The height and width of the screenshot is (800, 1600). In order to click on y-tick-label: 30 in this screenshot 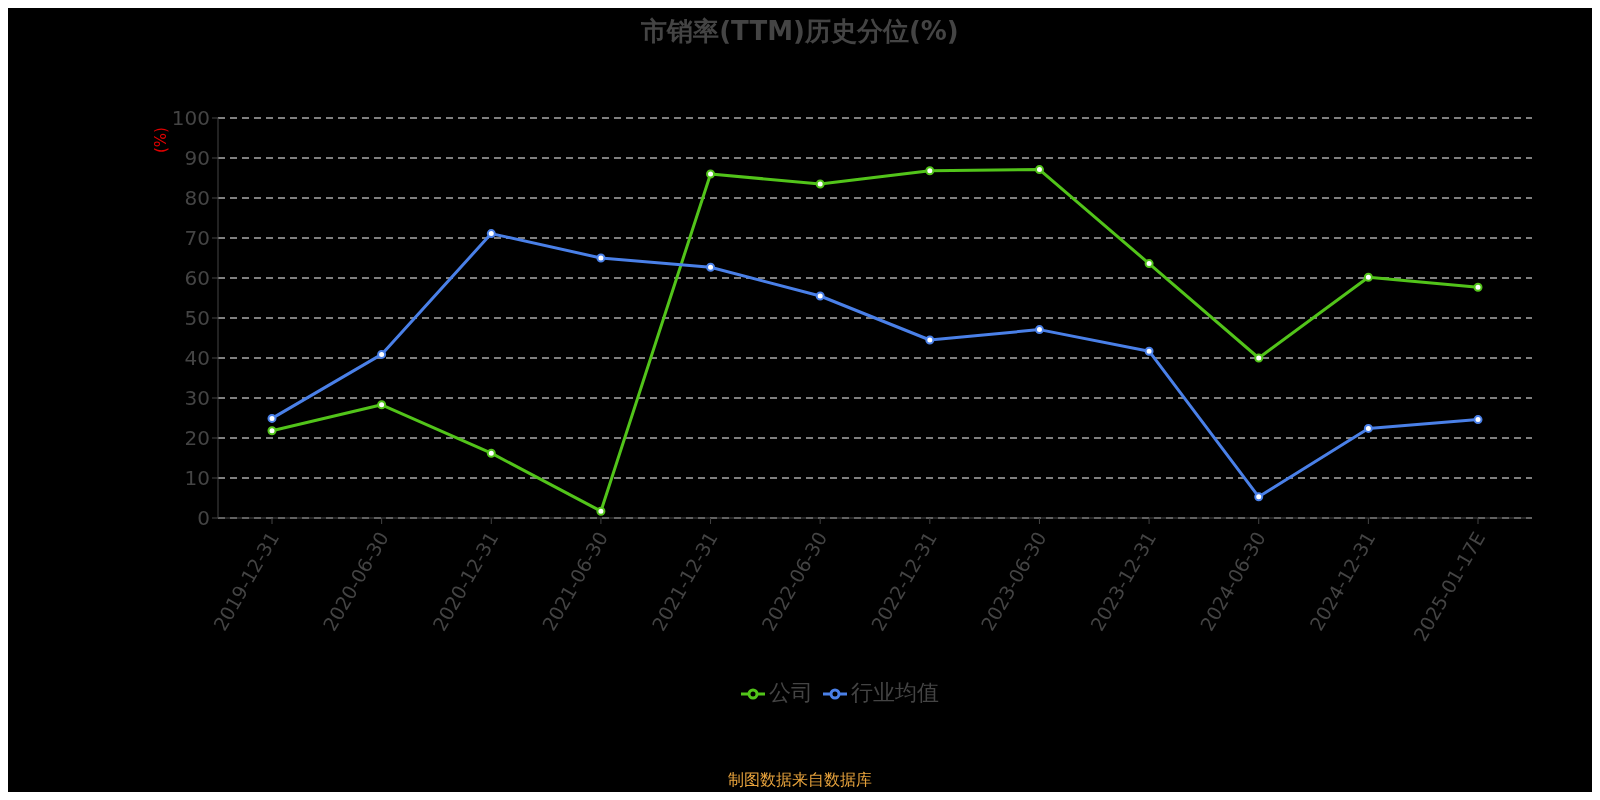, I will do `click(197, 398)`.